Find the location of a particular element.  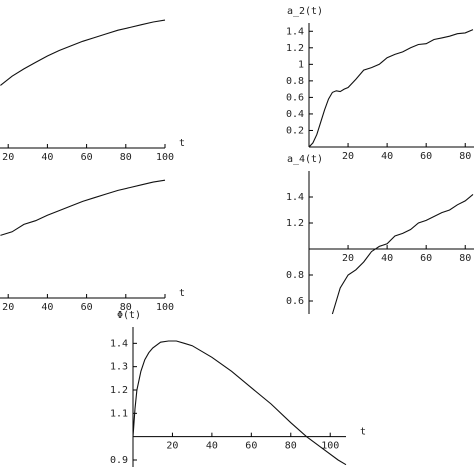

y-tick-label: 1 is located at coordinates (301, 64).